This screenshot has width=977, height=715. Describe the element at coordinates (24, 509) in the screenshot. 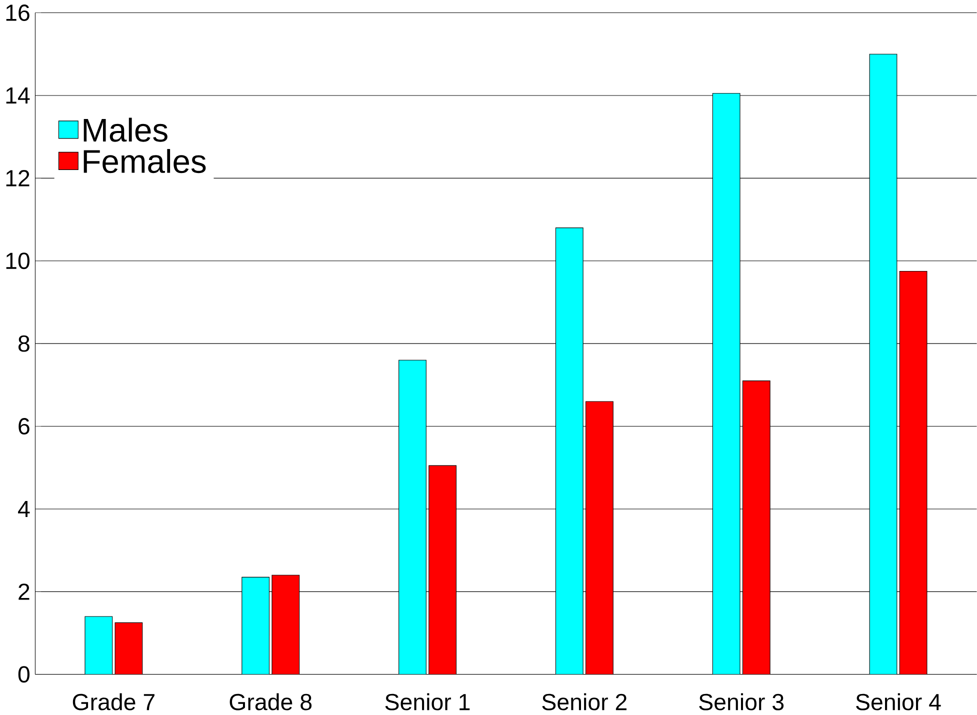

I see `y-tick-label: 4` at that location.